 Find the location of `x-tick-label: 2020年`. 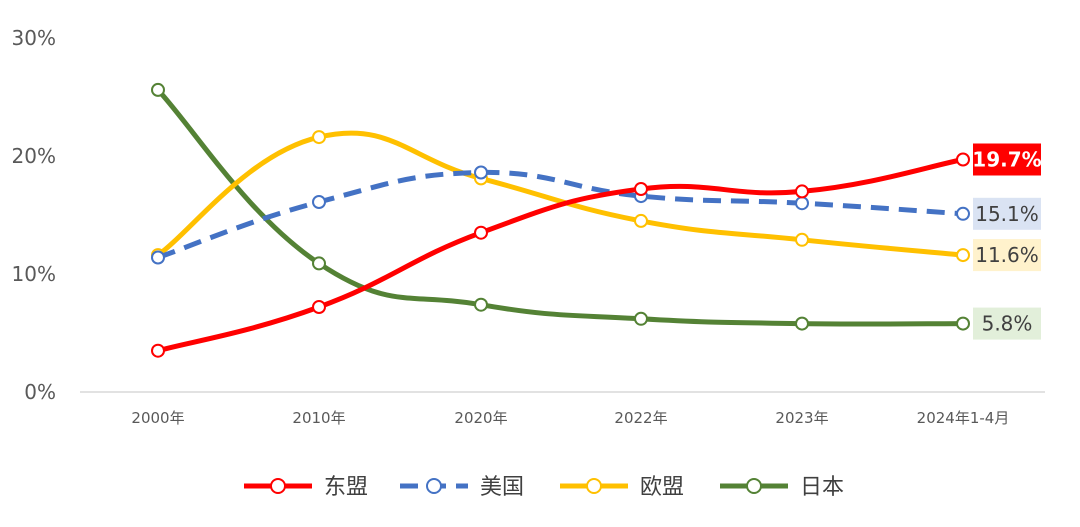

x-tick-label: 2020年 is located at coordinates (480, 418).